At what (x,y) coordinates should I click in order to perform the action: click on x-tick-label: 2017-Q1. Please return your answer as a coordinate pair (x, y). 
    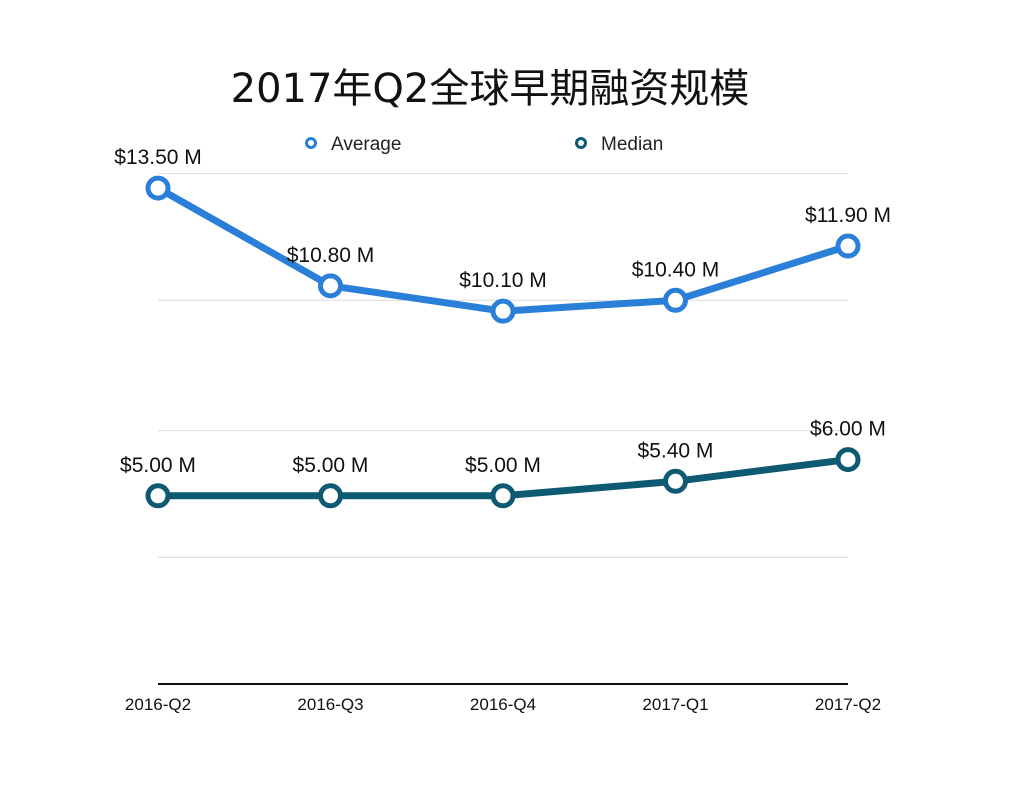
    Looking at the image, I should click on (675, 704).